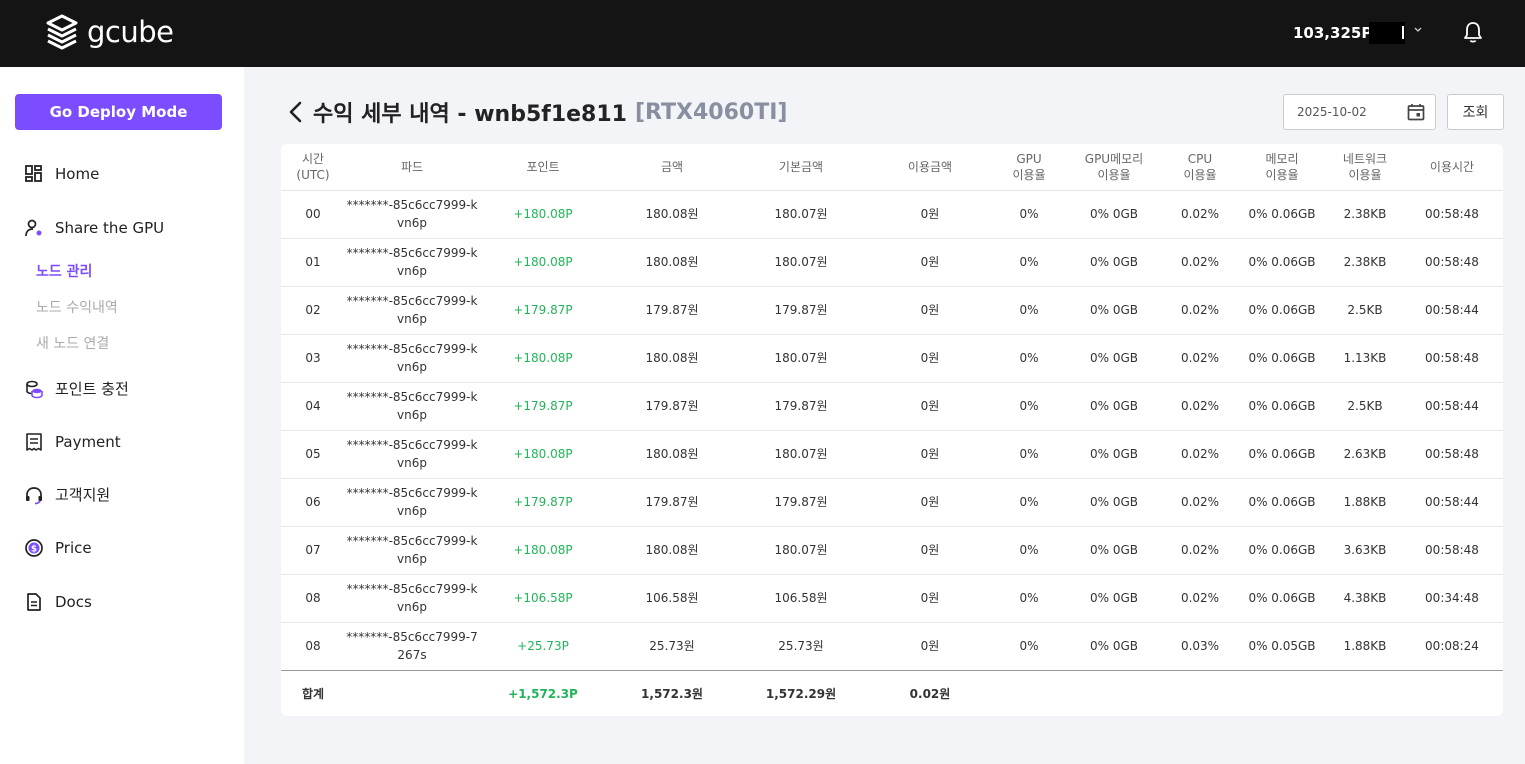  Describe the element at coordinates (109, 32) in the screenshot. I see `logo: gcube` at that location.